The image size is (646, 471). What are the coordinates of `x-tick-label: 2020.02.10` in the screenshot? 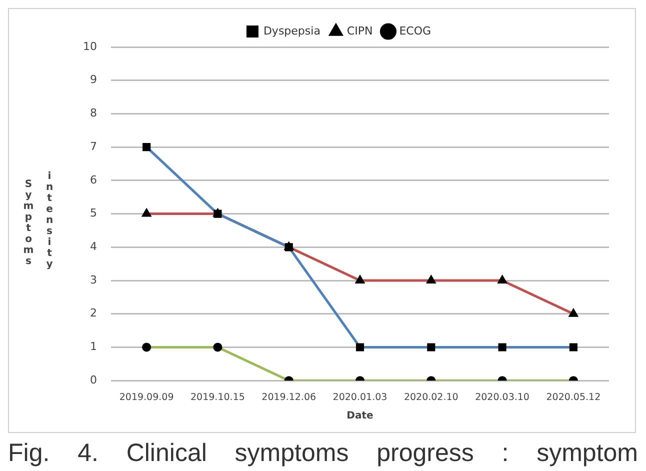 It's located at (431, 396).